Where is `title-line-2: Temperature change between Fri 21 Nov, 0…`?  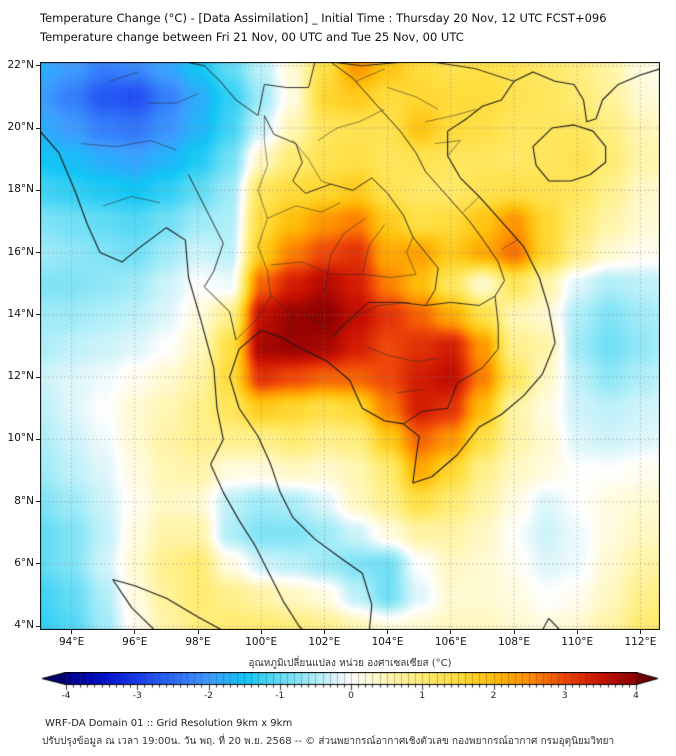 title-line-2: Temperature change between Fri 21 Nov, 0… is located at coordinates (252, 37).